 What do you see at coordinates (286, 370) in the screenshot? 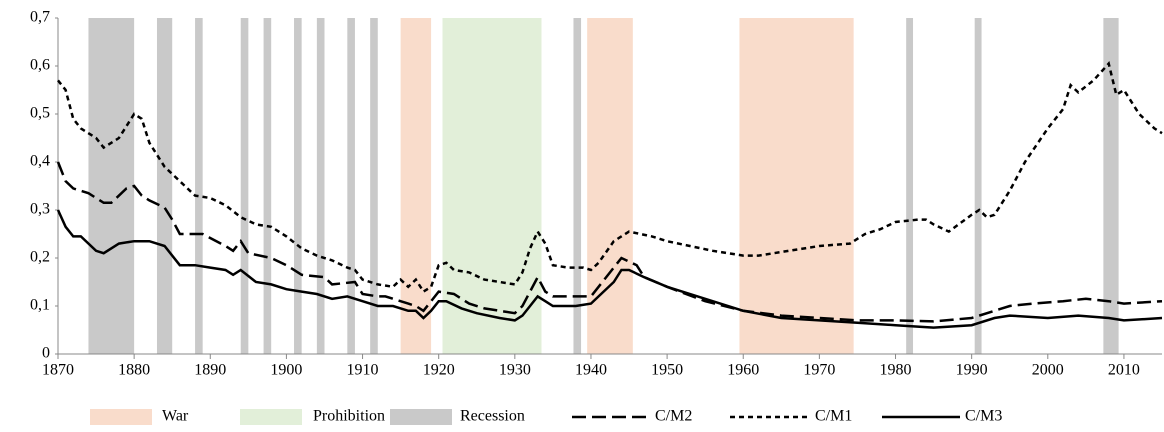
I see `x-tick-label: 1900` at bounding box center [286, 370].